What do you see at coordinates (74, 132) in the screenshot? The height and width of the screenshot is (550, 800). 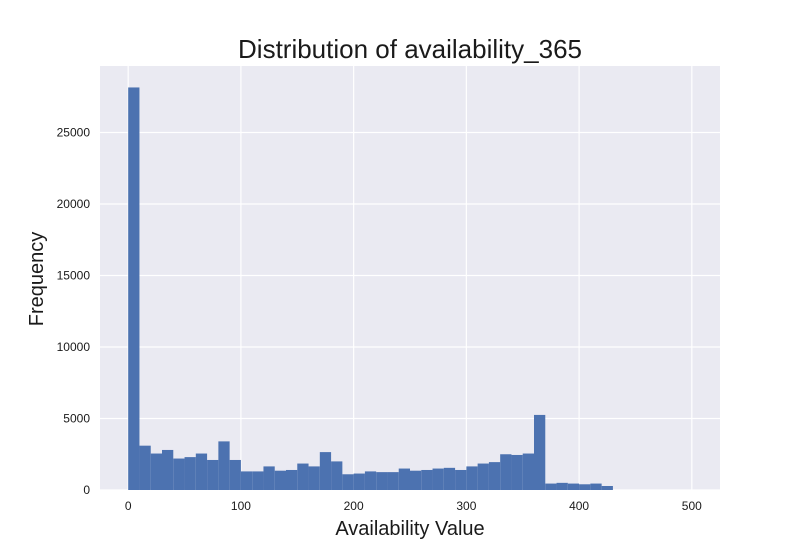 I see `y-tick-label: 25000` at bounding box center [74, 132].